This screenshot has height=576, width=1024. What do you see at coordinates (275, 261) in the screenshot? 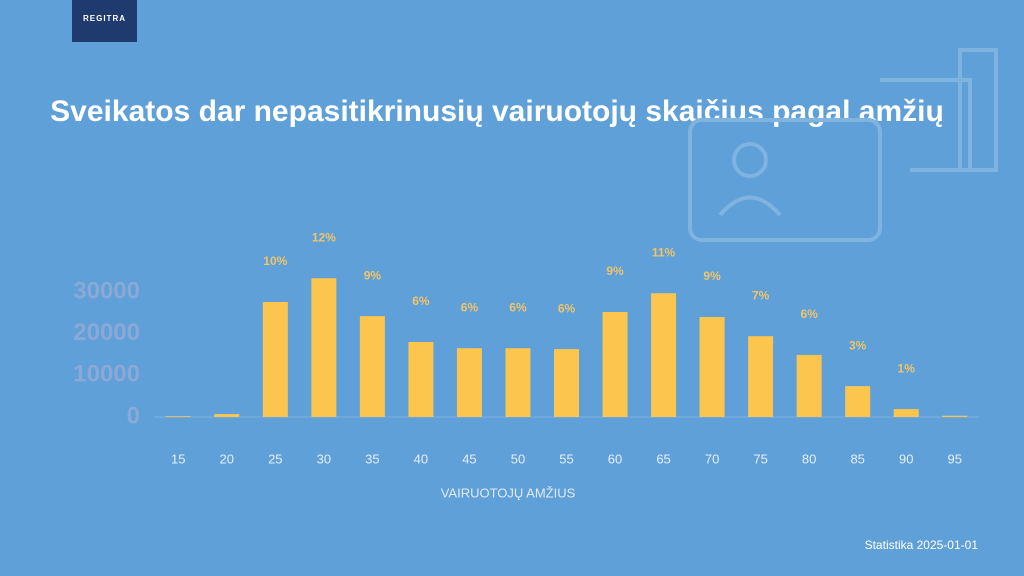
I see `data-label: 10%` at bounding box center [275, 261].